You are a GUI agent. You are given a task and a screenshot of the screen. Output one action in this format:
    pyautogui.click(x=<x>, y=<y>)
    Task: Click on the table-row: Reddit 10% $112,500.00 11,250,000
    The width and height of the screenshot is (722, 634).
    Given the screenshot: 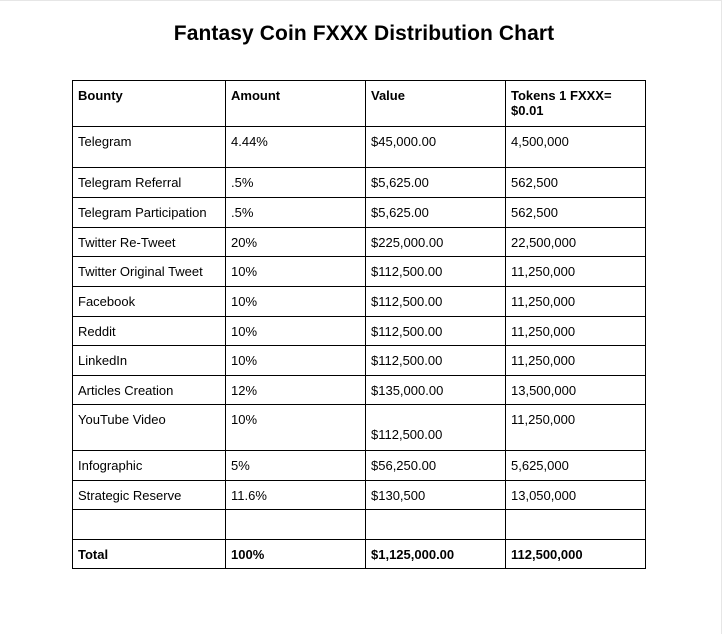 What is the action you would take?
    pyautogui.click(x=359, y=331)
    